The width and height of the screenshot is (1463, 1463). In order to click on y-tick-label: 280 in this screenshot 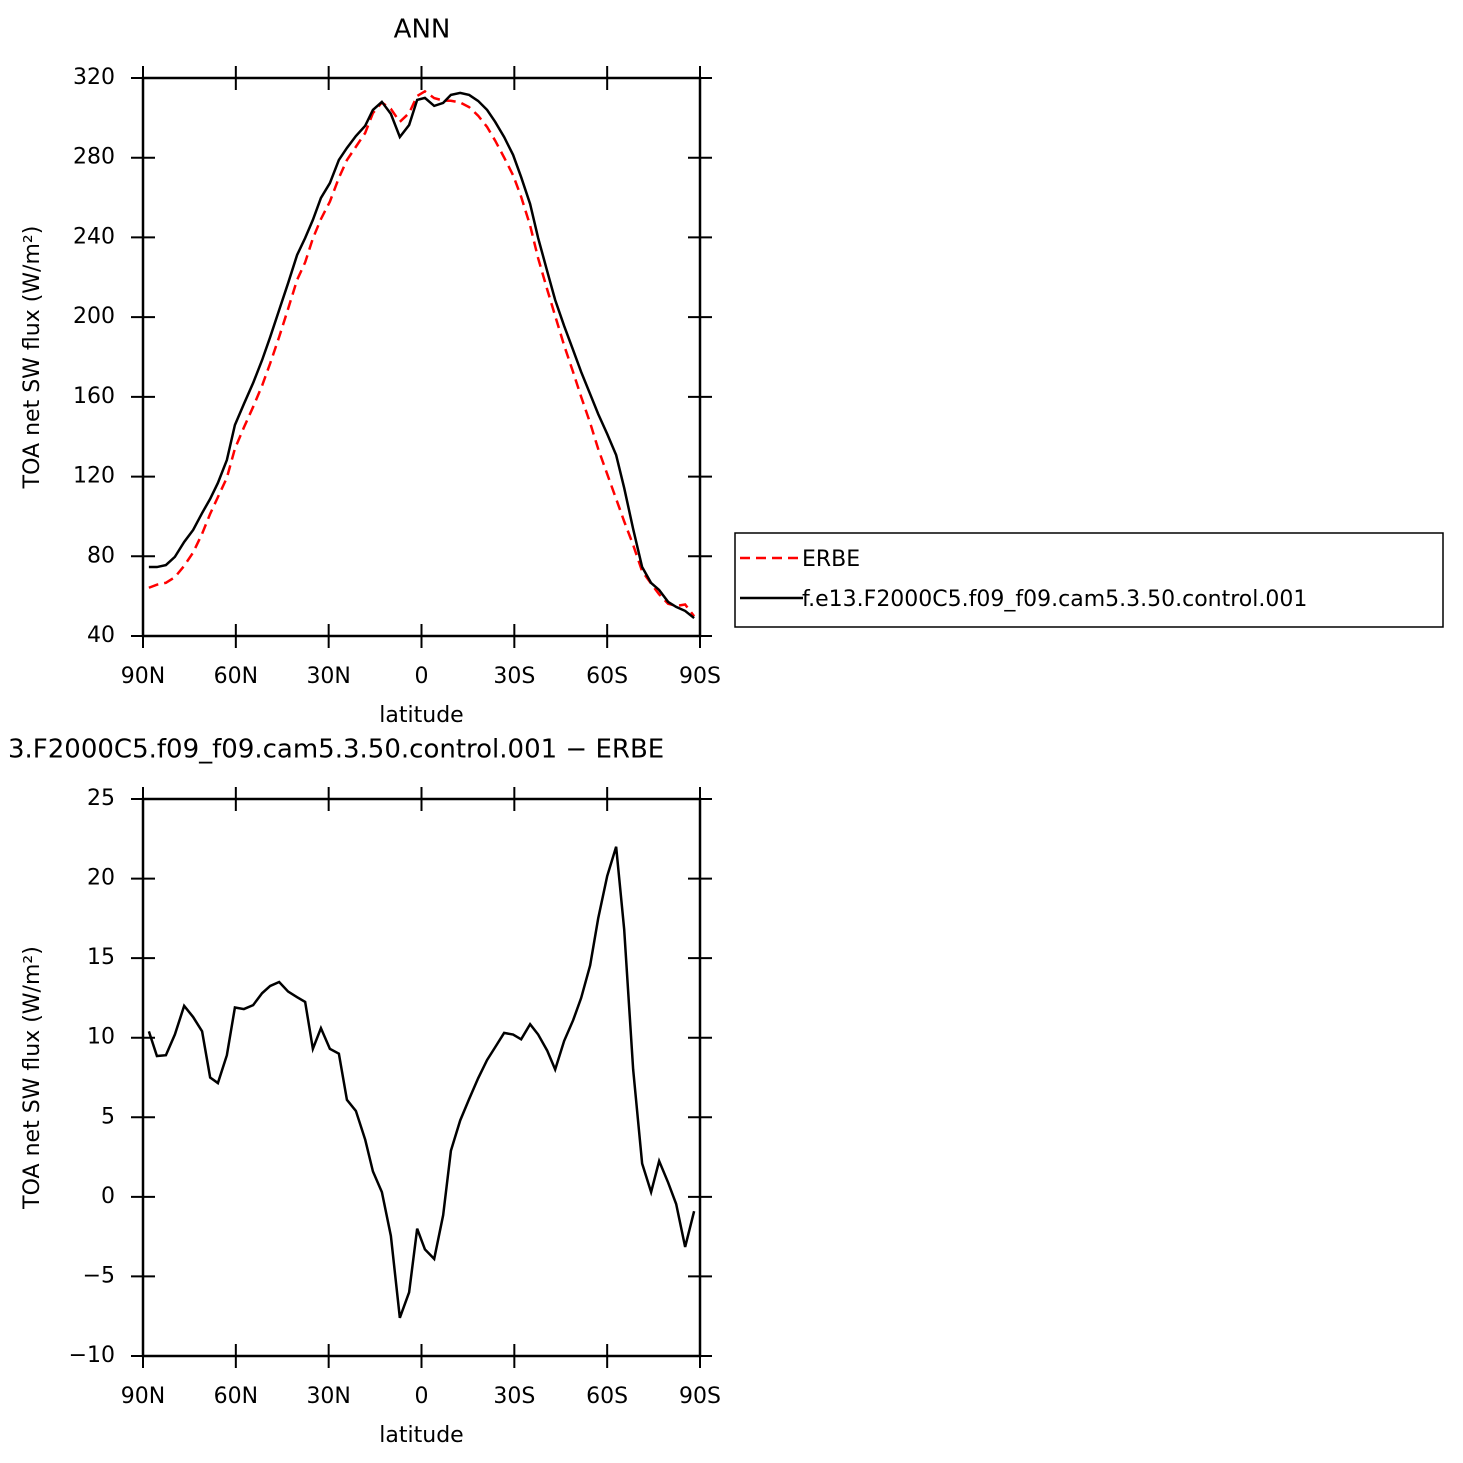, I will do `click(94, 157)`.